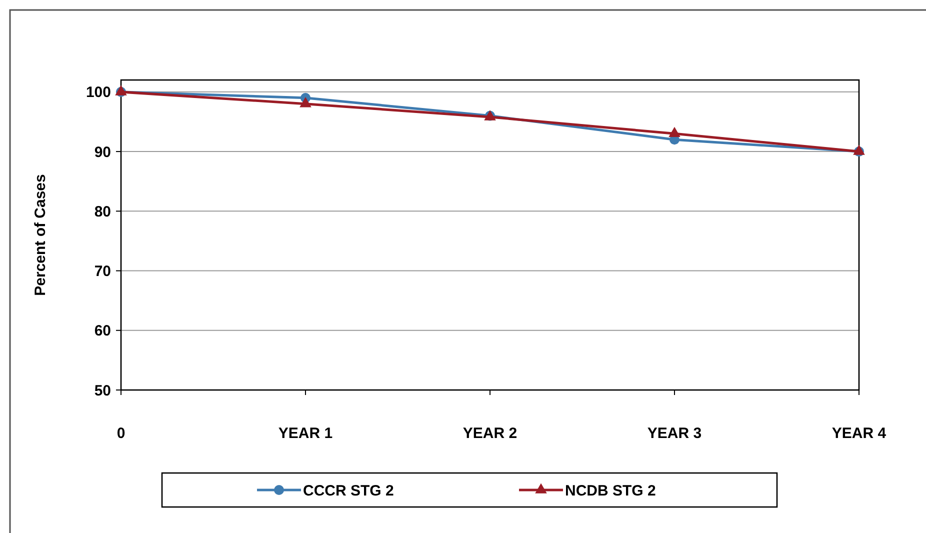 The height and width of the screenshot is (533, 926). I want to click on y-tick-label: 50, so click(102, 391).